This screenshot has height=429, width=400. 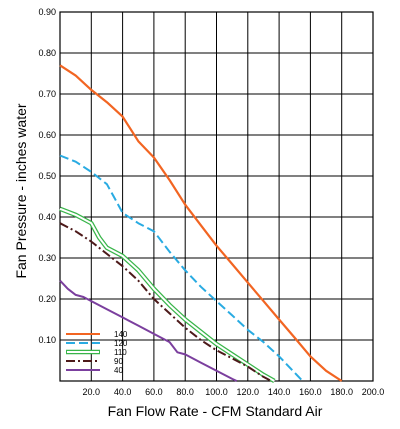 What do you see at coordinates (118, 370) in the screenshot?
I see `legend-label-40: 40` at bounding box center [118, 370].